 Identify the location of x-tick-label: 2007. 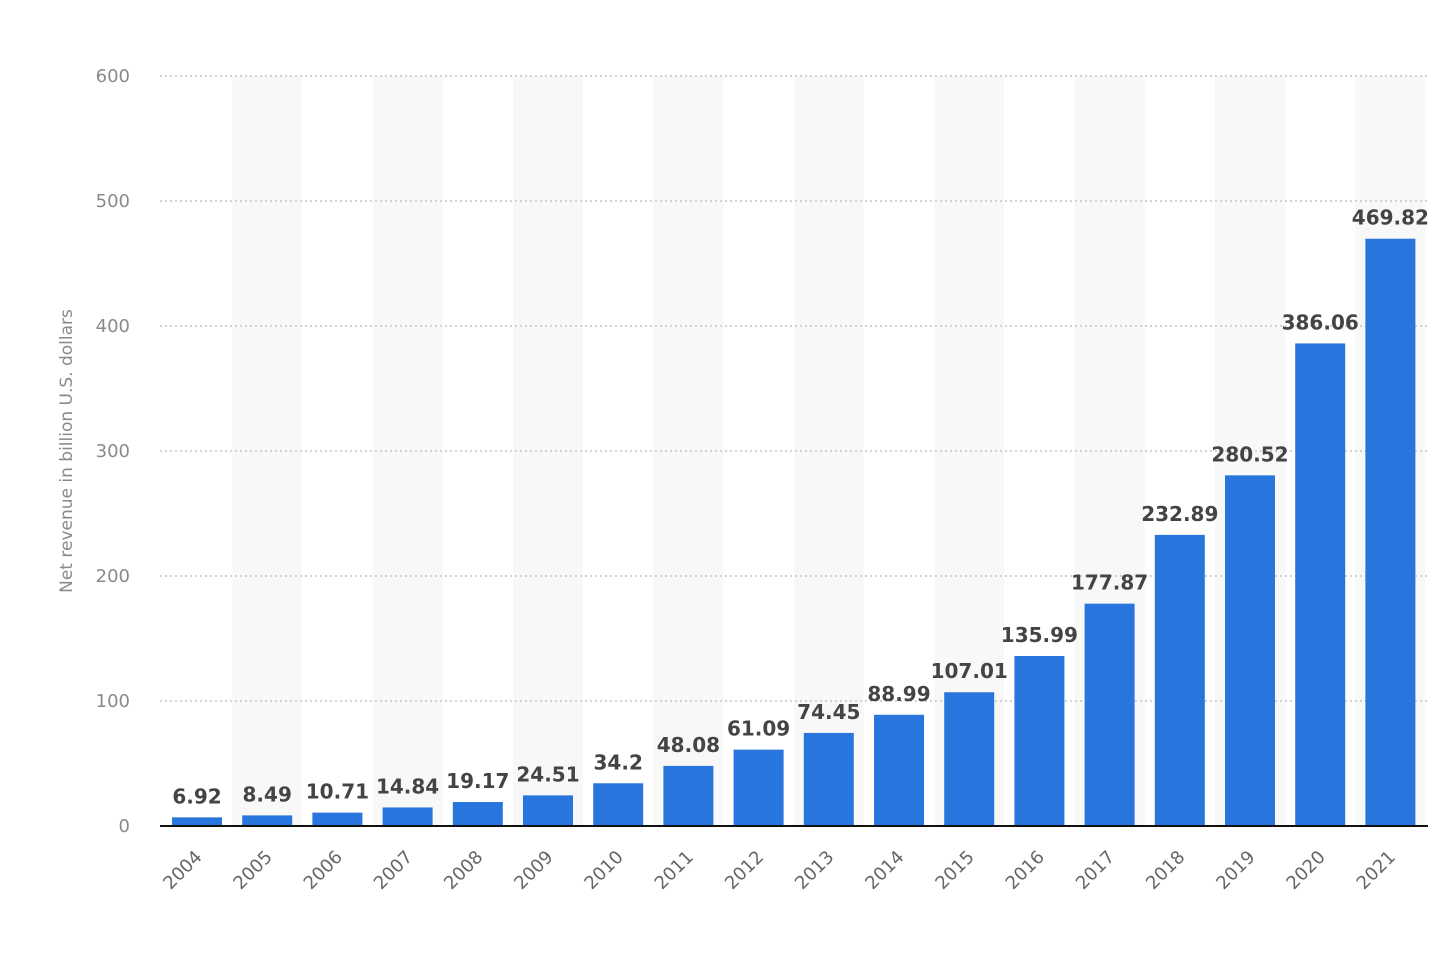
(393, 870).